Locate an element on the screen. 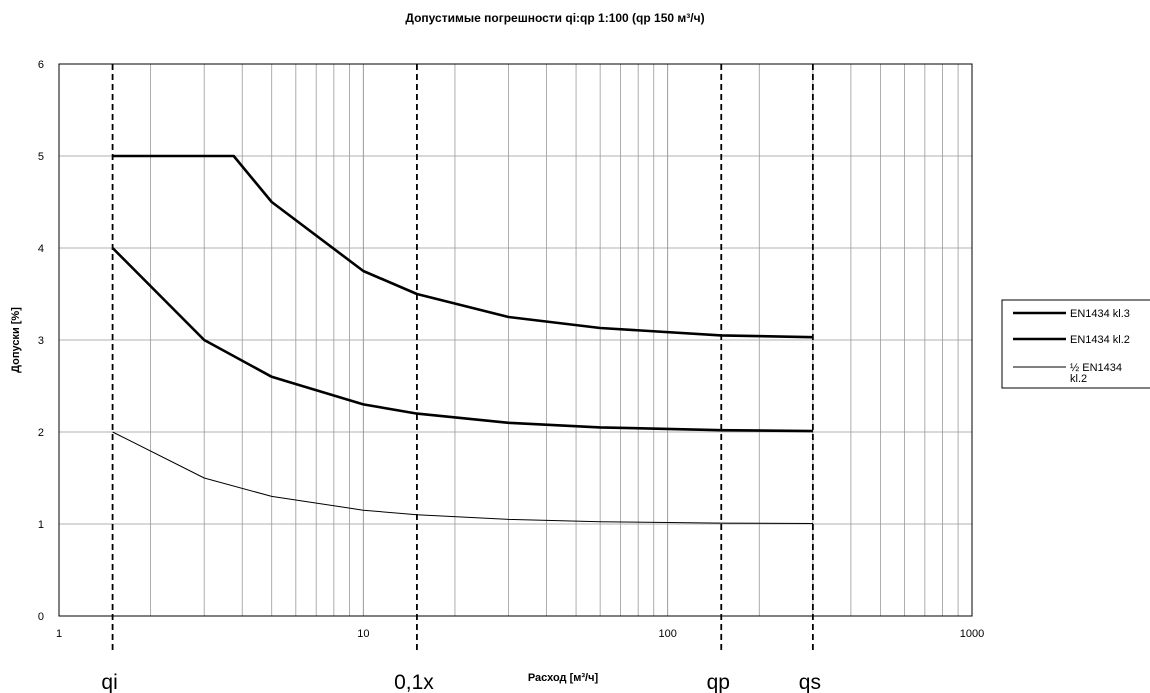  legend-label-kl3: EN1434 kl.3 is located at coordinates (1100, 314).